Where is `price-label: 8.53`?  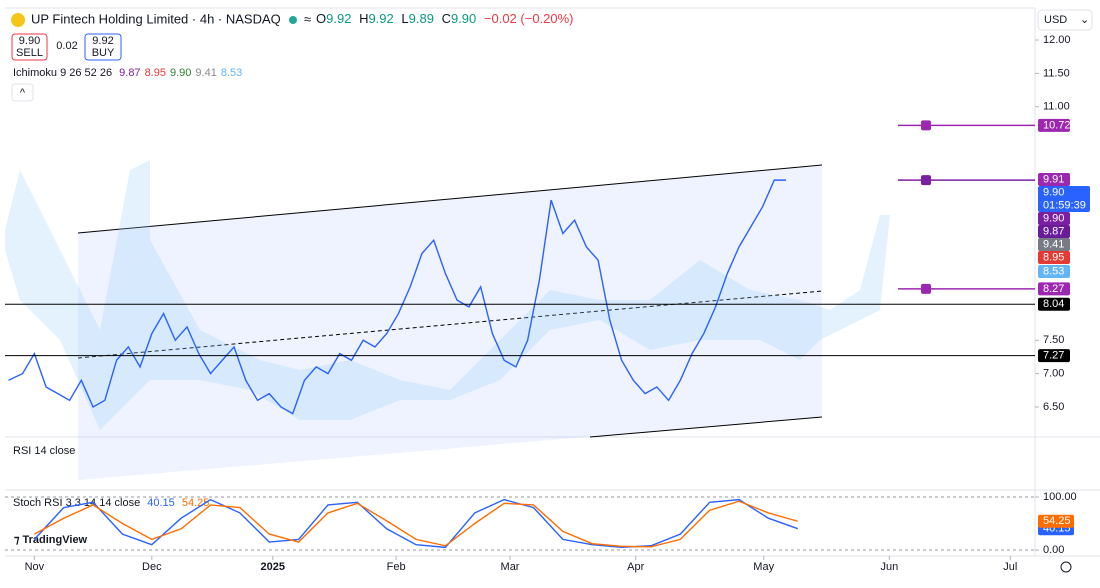
price-label: 8.53 is located at coordinates (1053, 271).